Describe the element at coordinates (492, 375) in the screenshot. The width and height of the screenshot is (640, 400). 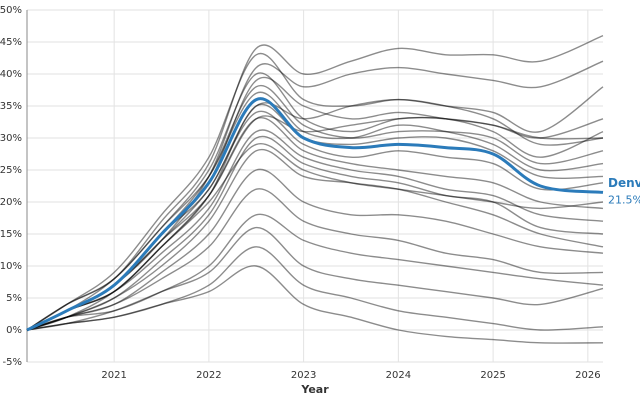
I see `x-tick-label: 2025` at that location.